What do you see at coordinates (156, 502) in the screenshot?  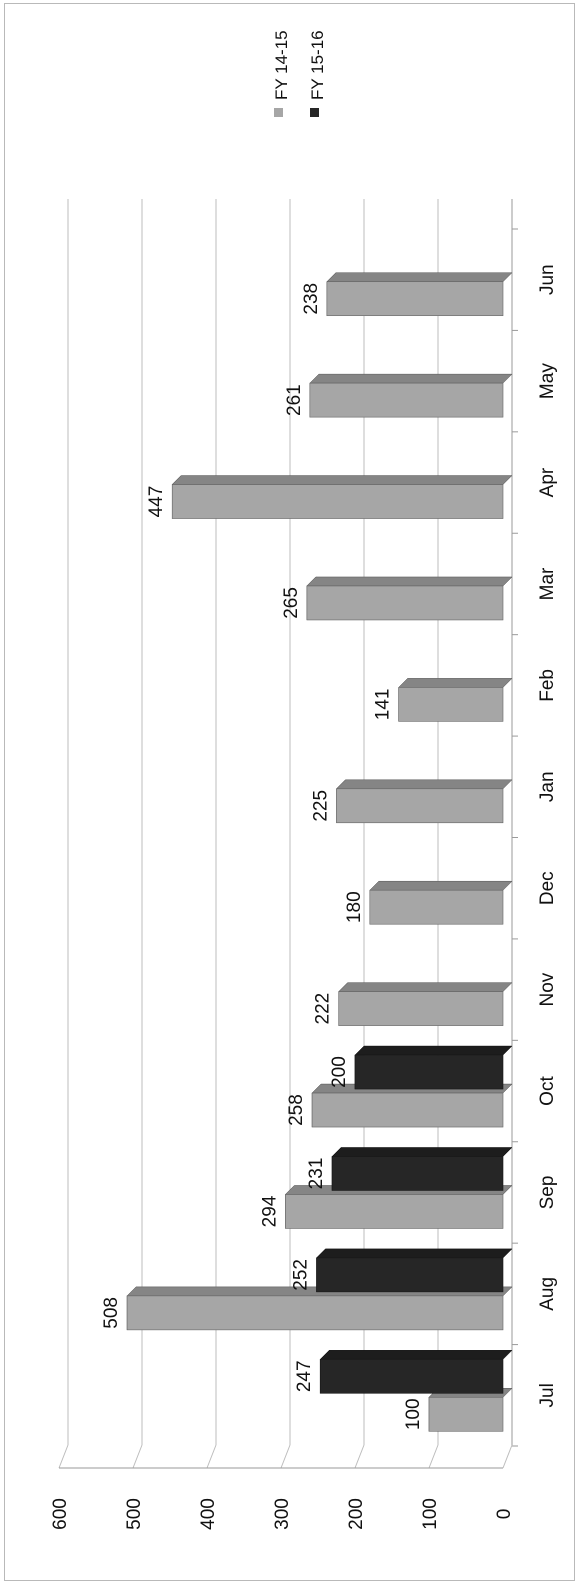 I see `data-label-fy14-15-apr: 447` at bounding box center [156, 502].